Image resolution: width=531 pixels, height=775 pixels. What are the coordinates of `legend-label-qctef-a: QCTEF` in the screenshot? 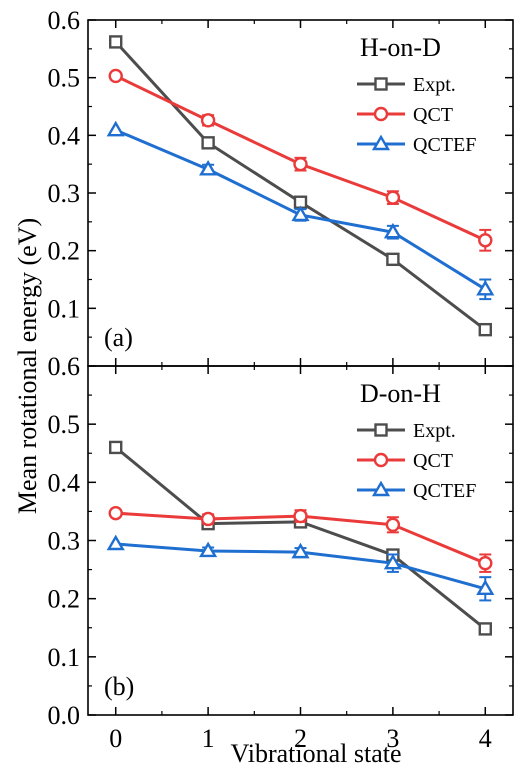 It's located at (444, 145).